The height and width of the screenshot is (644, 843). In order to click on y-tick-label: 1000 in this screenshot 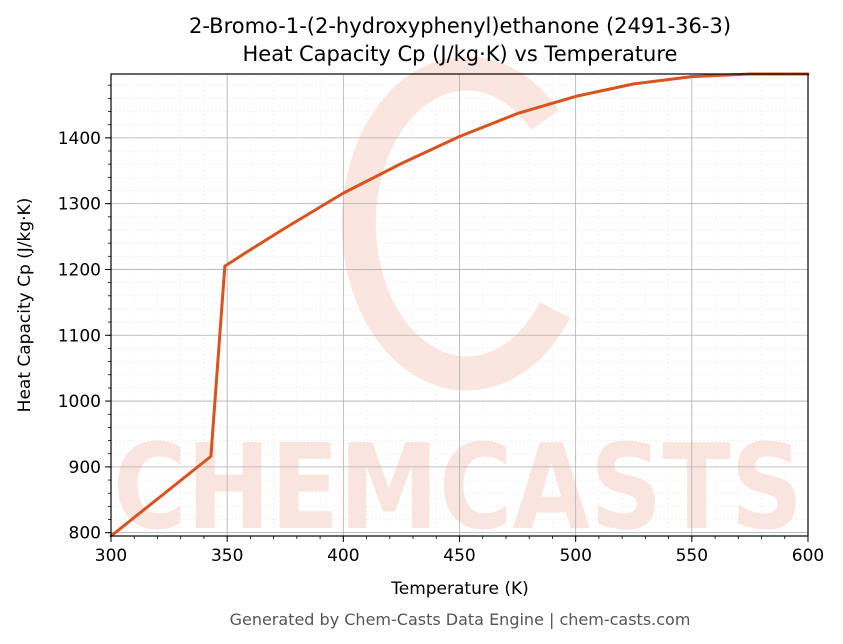, I will do `click(79, 402)`.